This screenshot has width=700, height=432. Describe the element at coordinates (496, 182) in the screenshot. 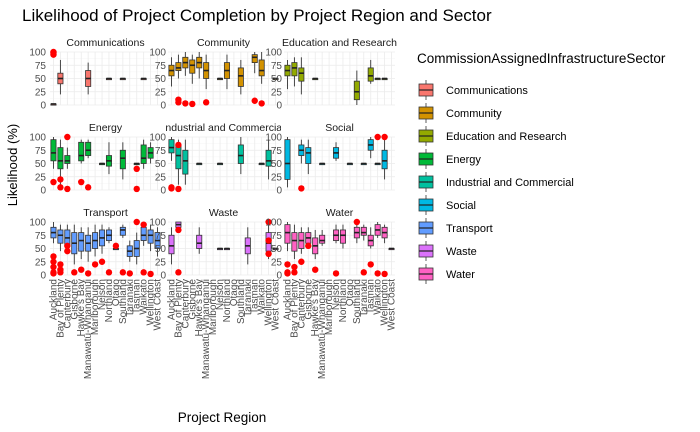

I see `legend-item: Industrial and Commercial` at that location.